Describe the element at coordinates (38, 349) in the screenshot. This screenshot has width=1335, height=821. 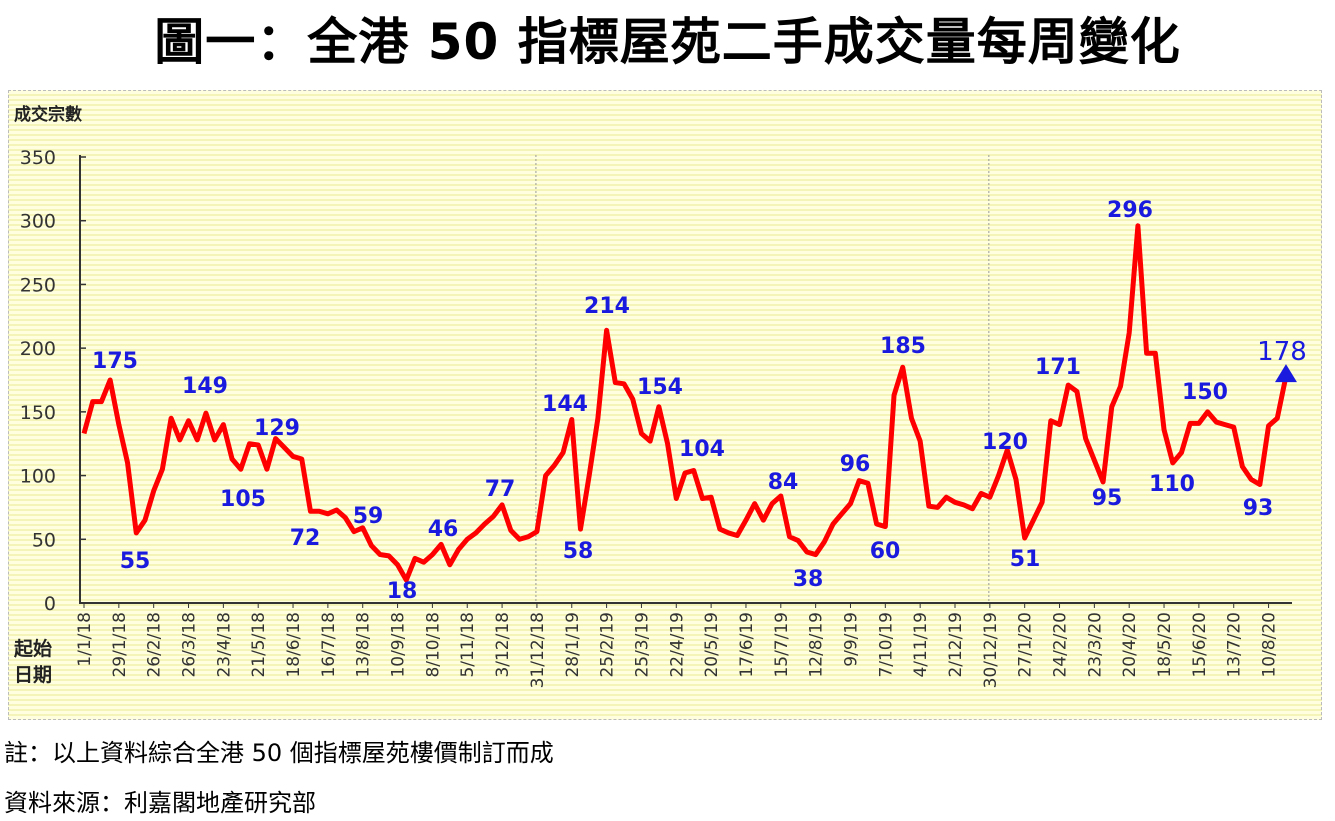
I see `y-tick-label: 200` at that location.